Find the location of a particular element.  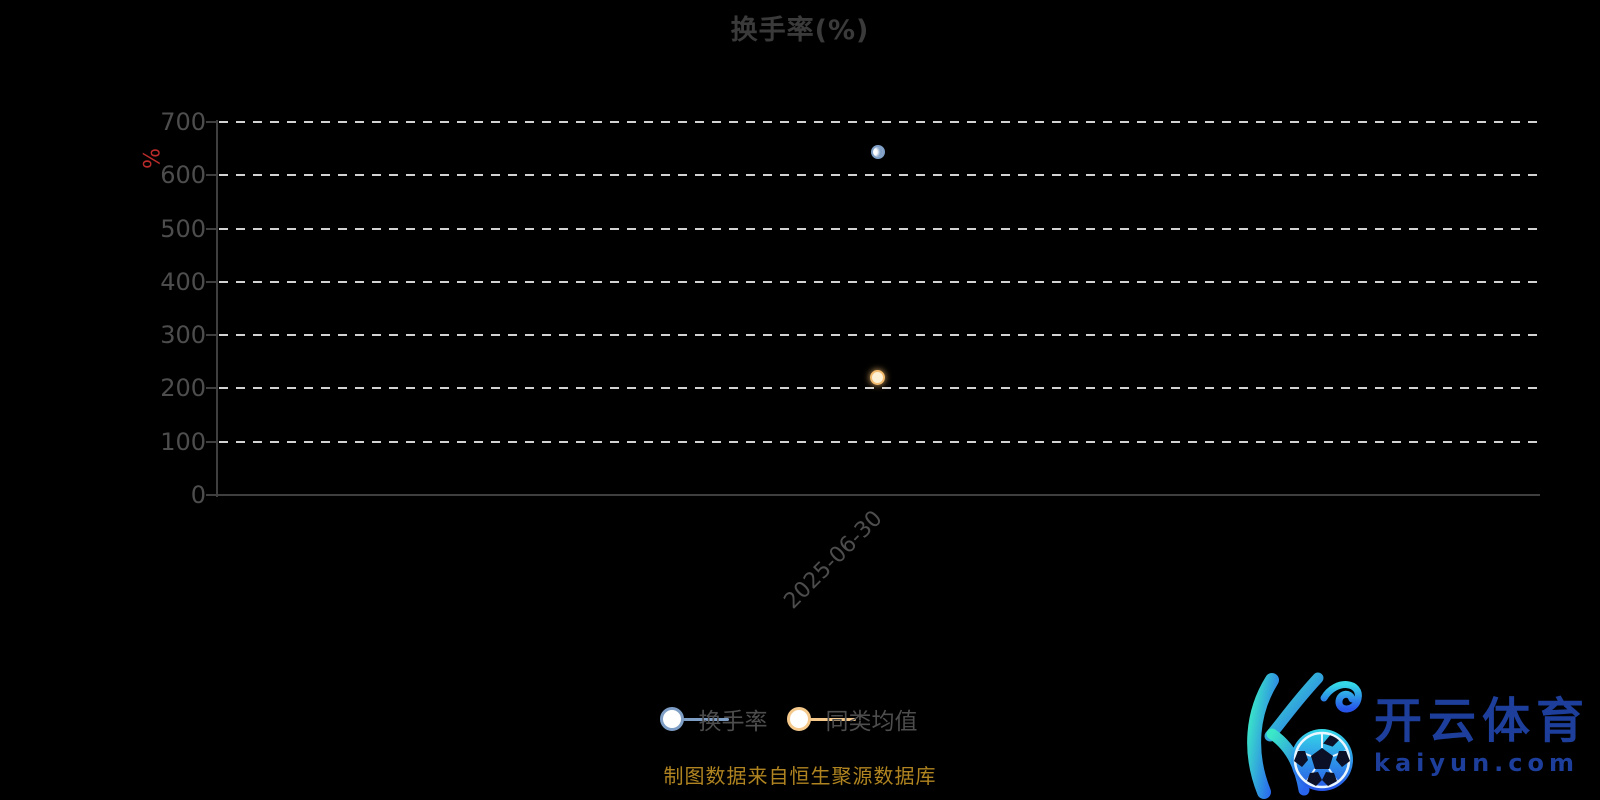

legend-label: 同类均值 is located at coordinates (871, 722).